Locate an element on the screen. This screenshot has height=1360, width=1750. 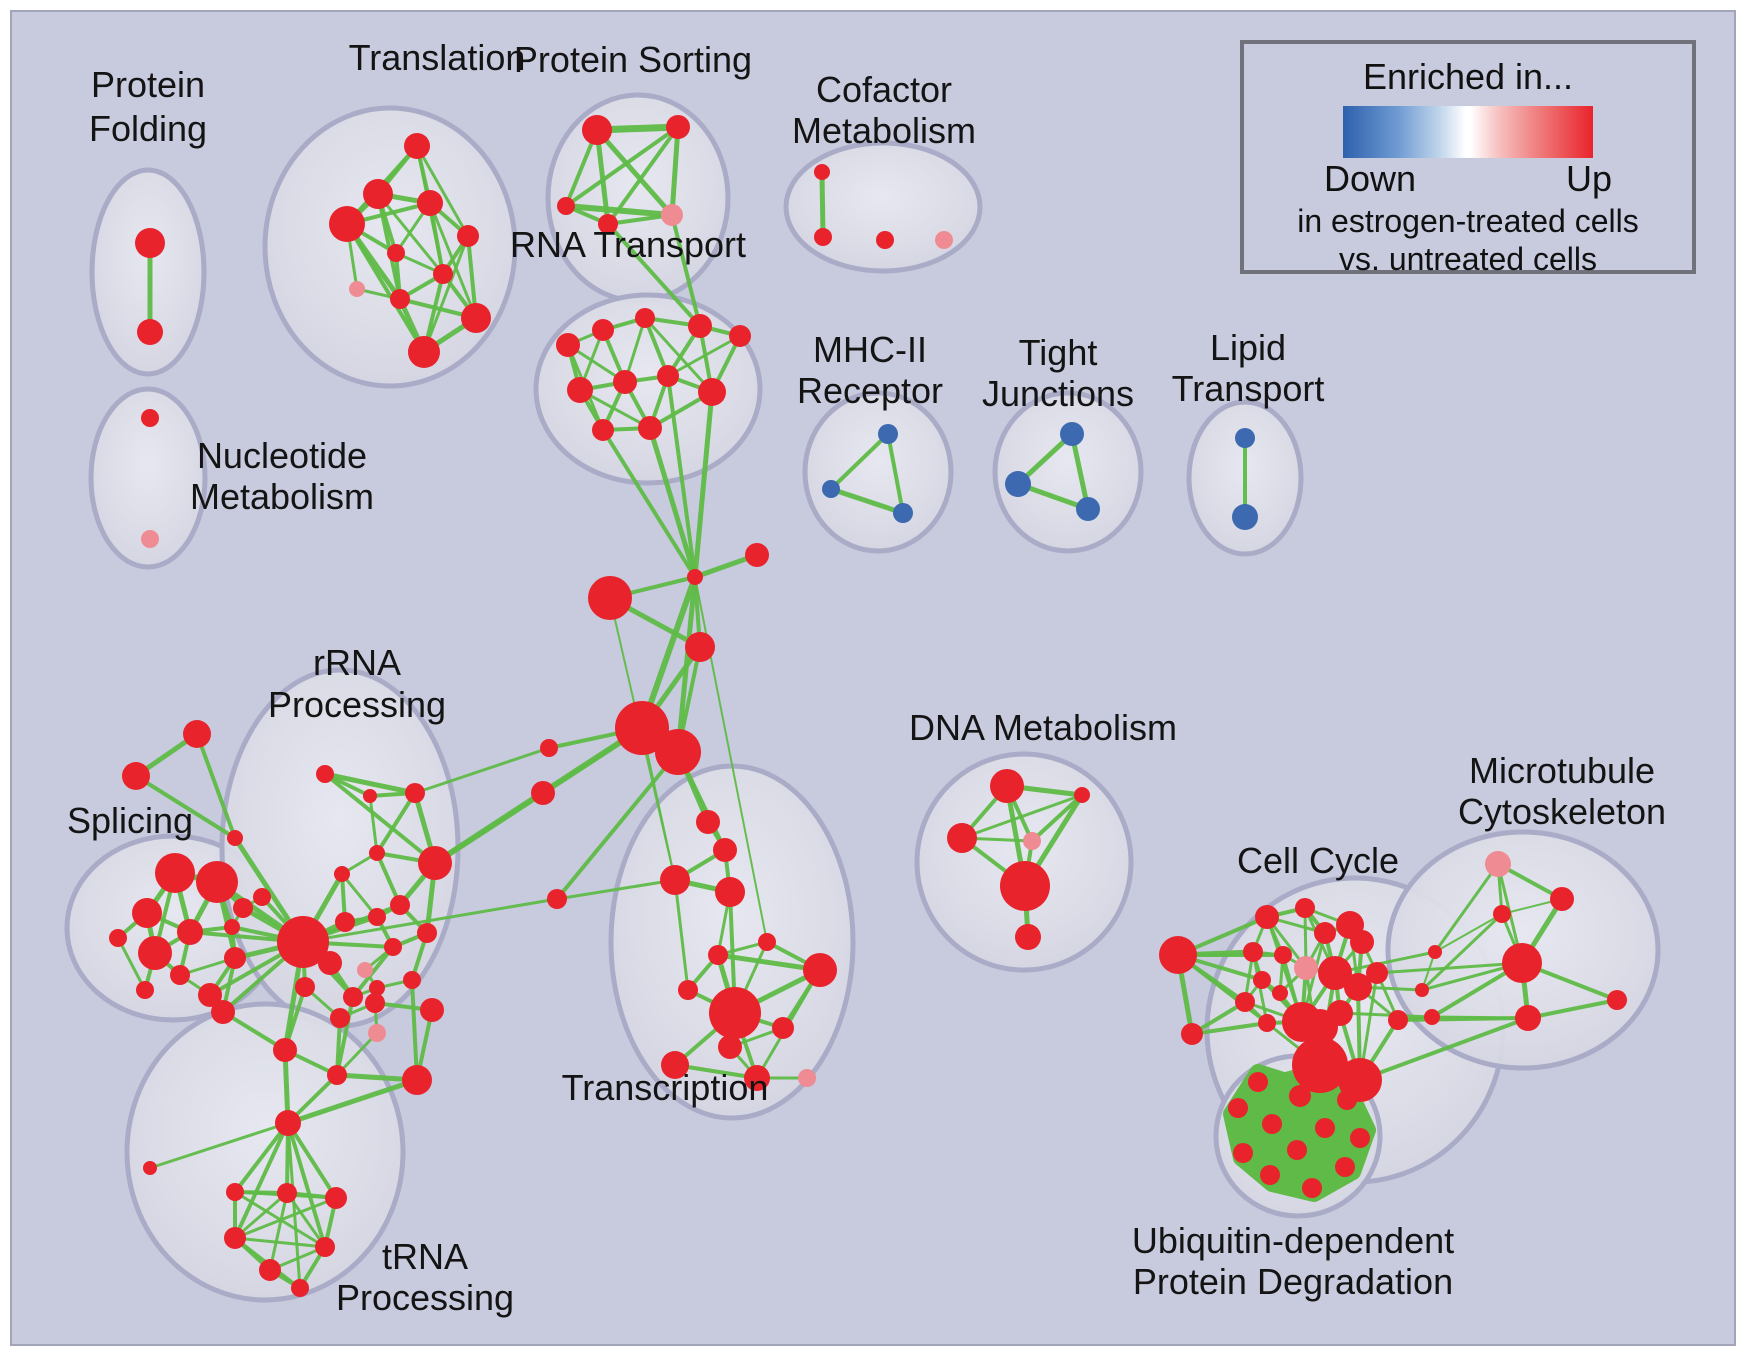
network-node-ps5 is located at coordinates (672, 215).